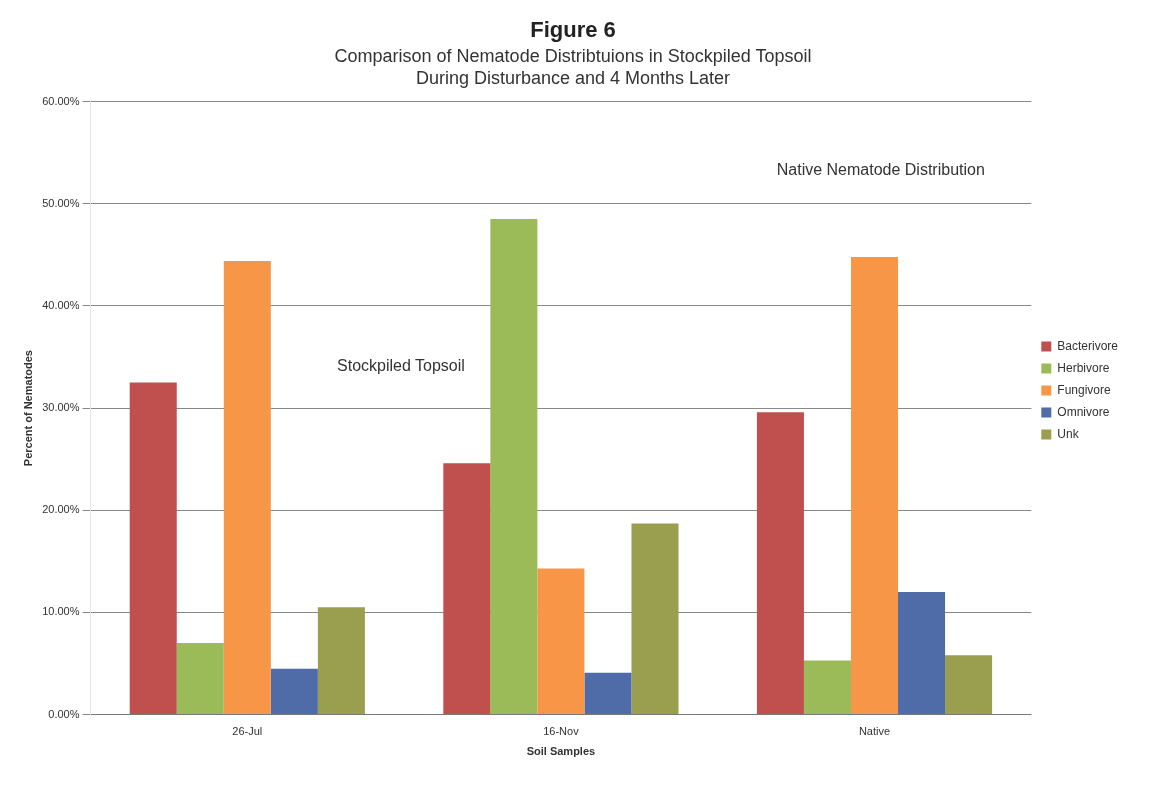  Describe the element at coordinates (1088, 345) in the screenshot. I see `legend-label: Bacterivore` at that location.